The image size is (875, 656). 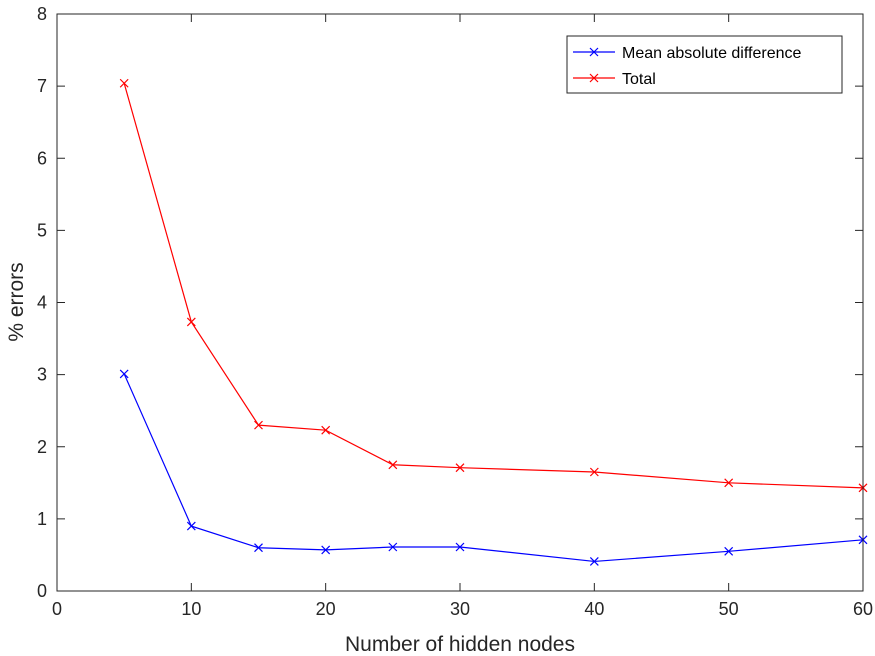 What do you see at coordinates (191, 609) in the screenshot?
I see `x-tick-label: 10` at bounding box center [191, 609].